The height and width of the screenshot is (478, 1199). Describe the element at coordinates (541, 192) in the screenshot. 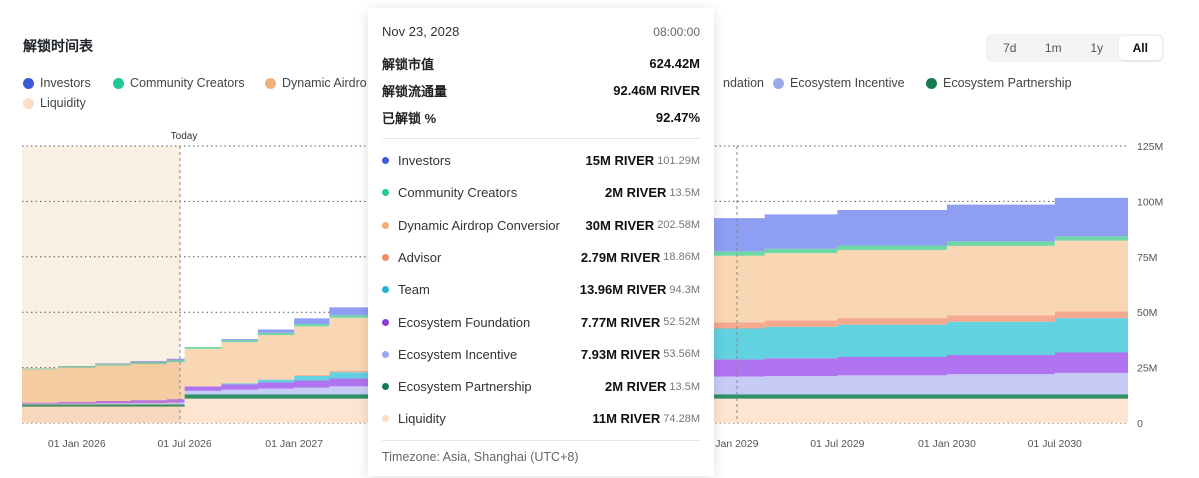

I see `tooltip-series-row: Community Creators 2M RIVER 13.5M` at that location.